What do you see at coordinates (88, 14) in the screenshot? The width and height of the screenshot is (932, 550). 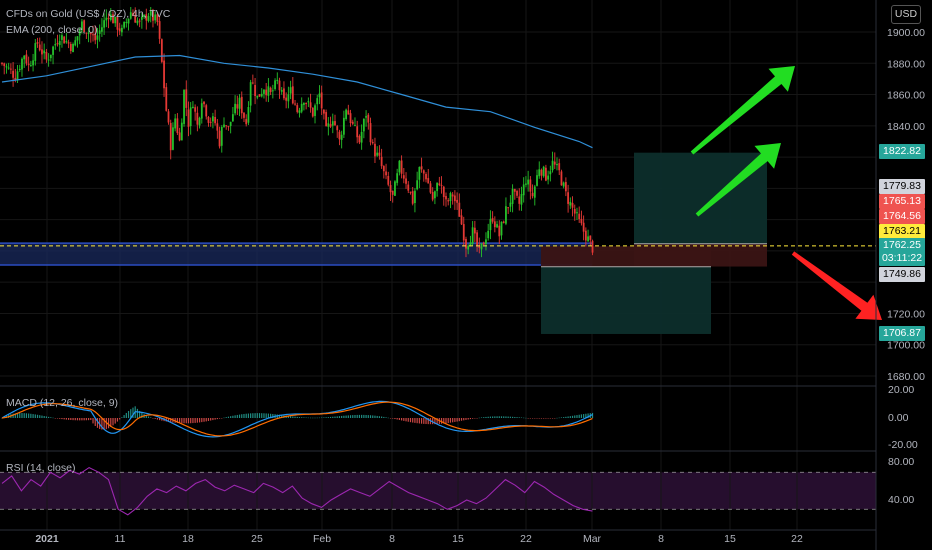 I see `main-series-legend: CFDs on Gold (US$ / OZ), 4h, TVC` at bounding box center [88, 14].